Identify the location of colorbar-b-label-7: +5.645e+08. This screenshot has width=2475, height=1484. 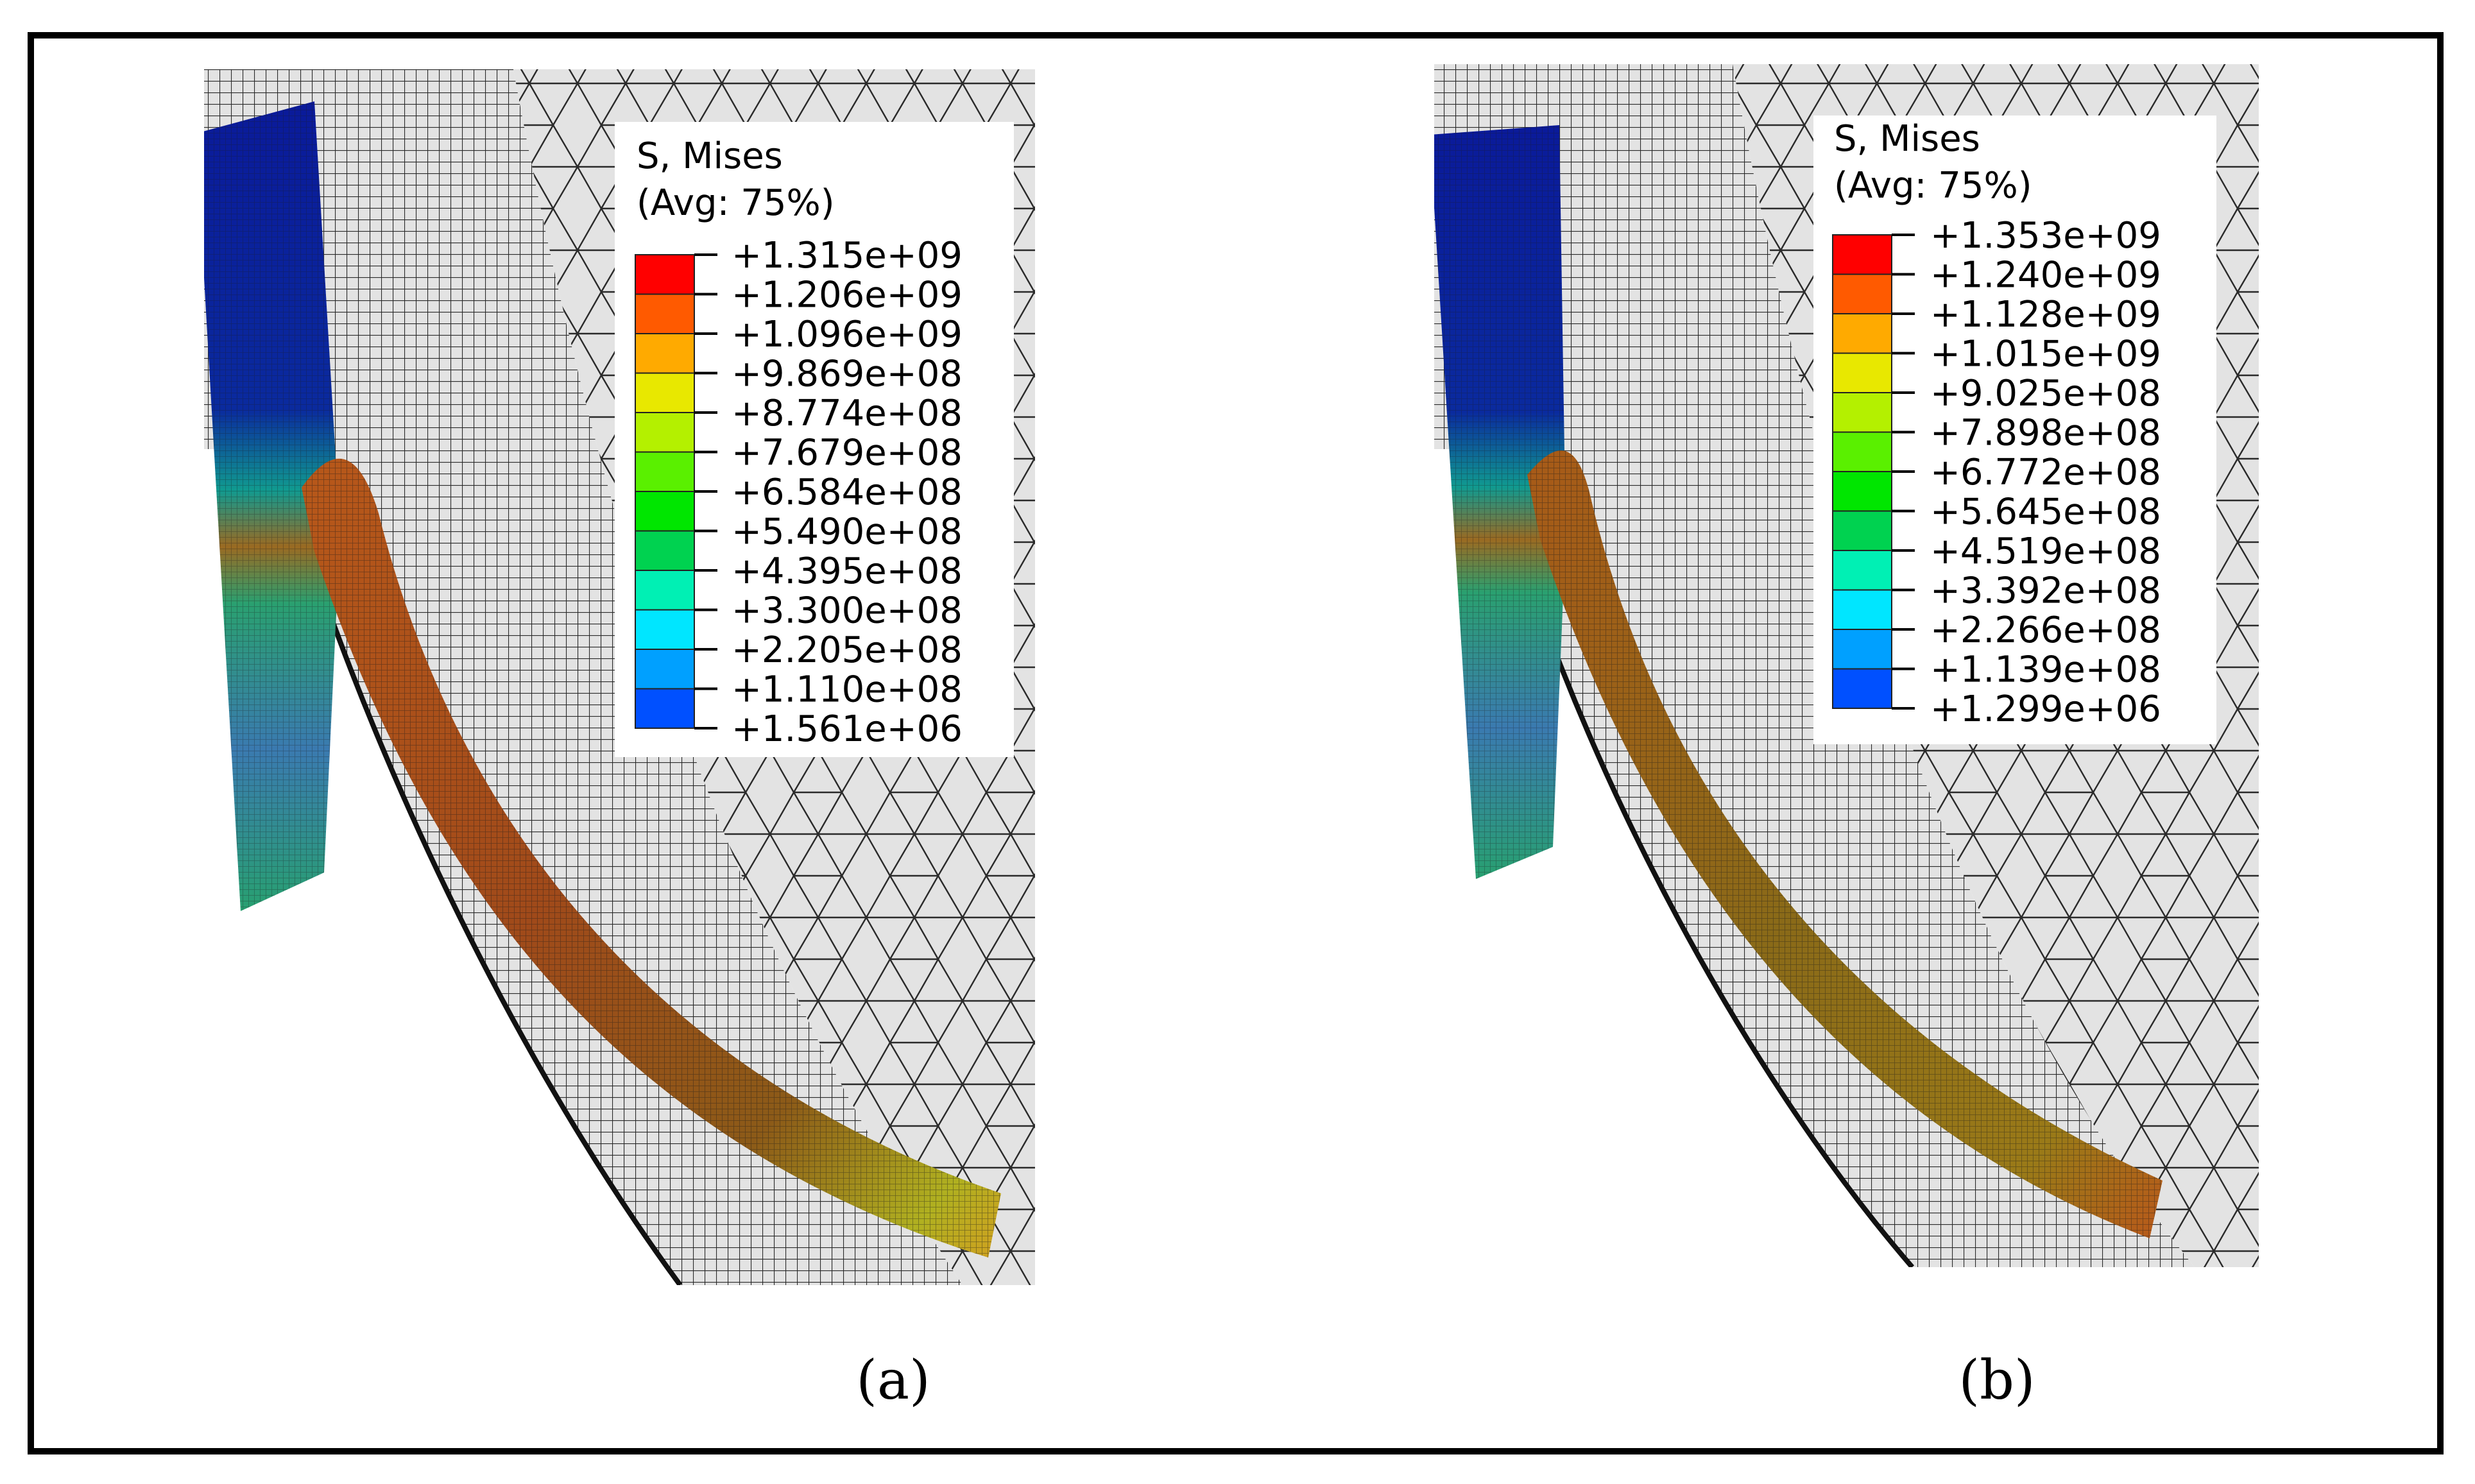
(2045, 512).